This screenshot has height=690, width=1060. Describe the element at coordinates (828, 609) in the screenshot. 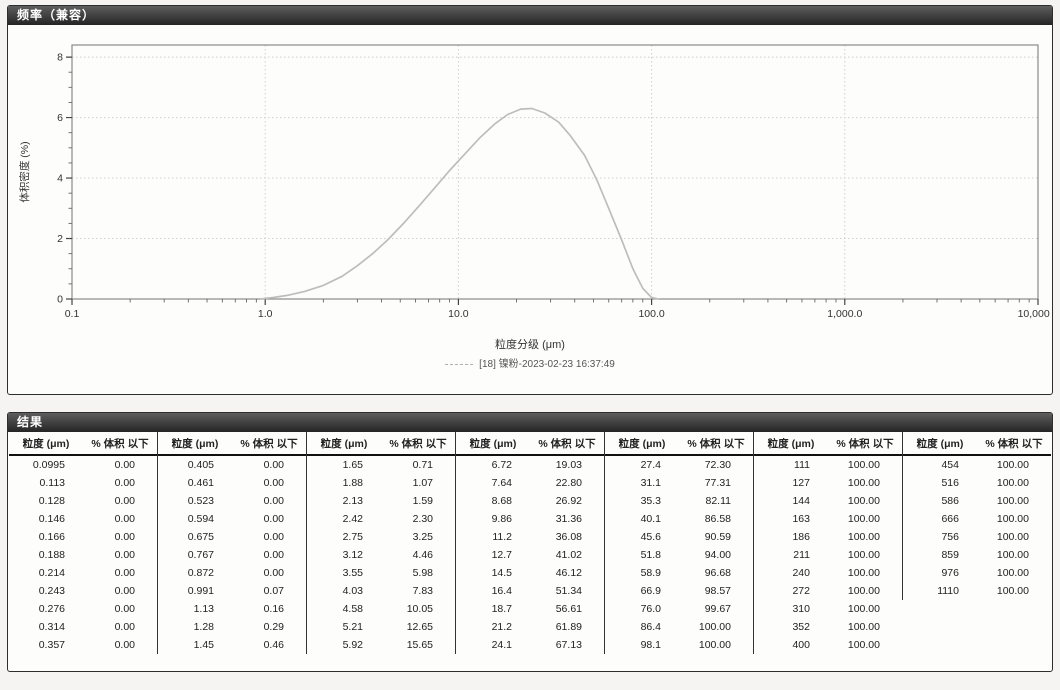

I see `table-row: 310 100.00` at that location.